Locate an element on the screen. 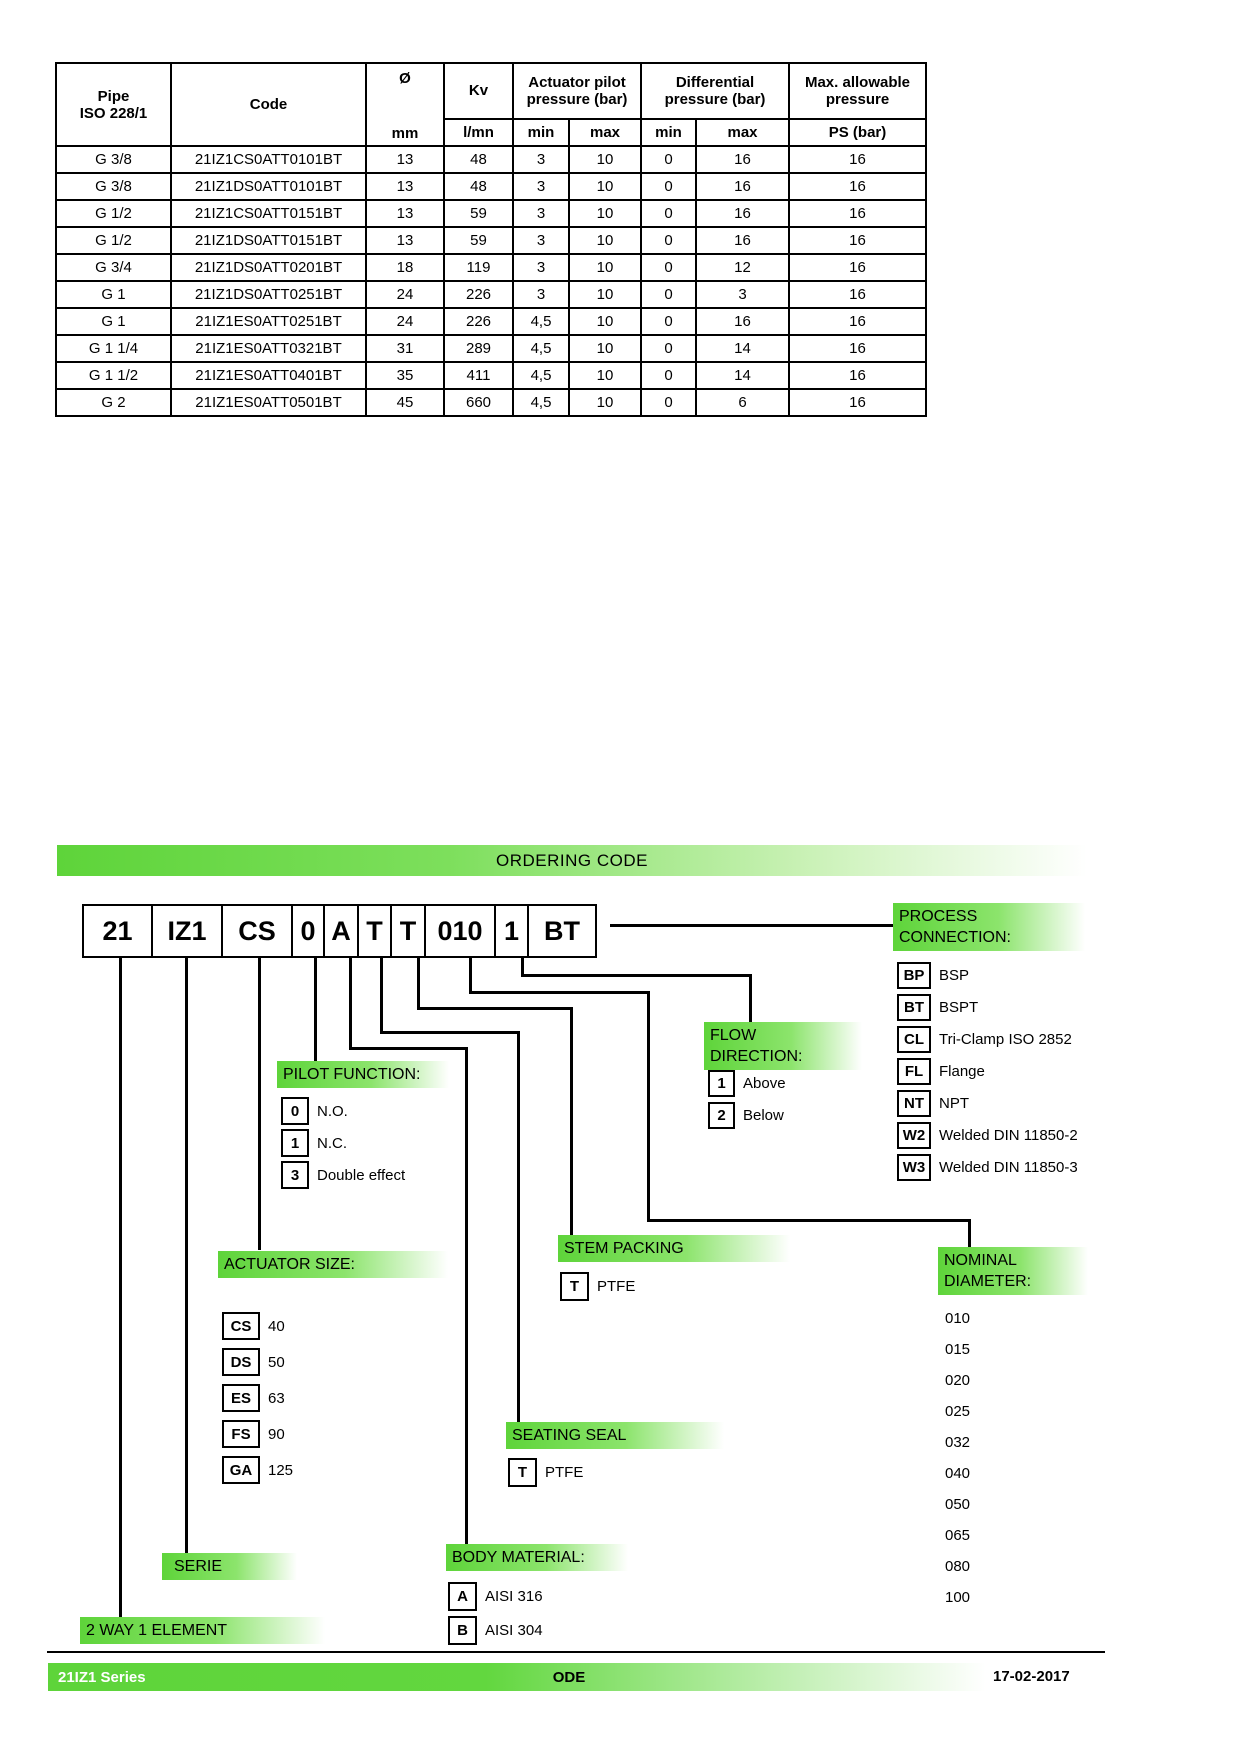 Image resolution: width=1241 pixels, height=1754 pixels. option-label: Above is located at coordinates (764, 1083).